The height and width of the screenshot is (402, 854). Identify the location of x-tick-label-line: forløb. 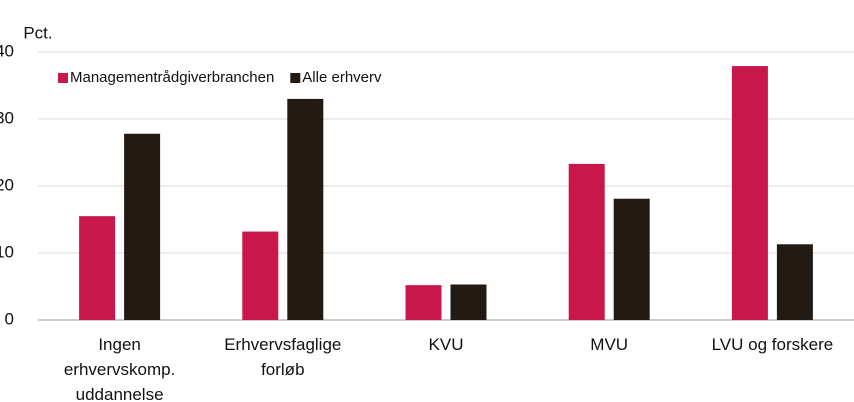
(282, 369).